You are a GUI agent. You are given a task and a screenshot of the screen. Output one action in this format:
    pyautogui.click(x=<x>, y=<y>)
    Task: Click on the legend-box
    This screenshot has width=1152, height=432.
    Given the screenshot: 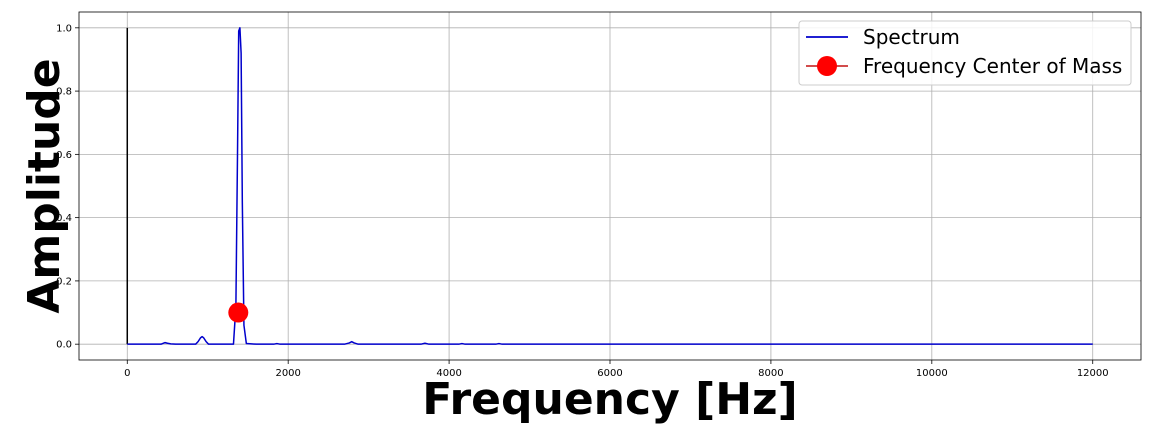 What is the action you would take?
    pyautogui.click(x=965, y=53)
    